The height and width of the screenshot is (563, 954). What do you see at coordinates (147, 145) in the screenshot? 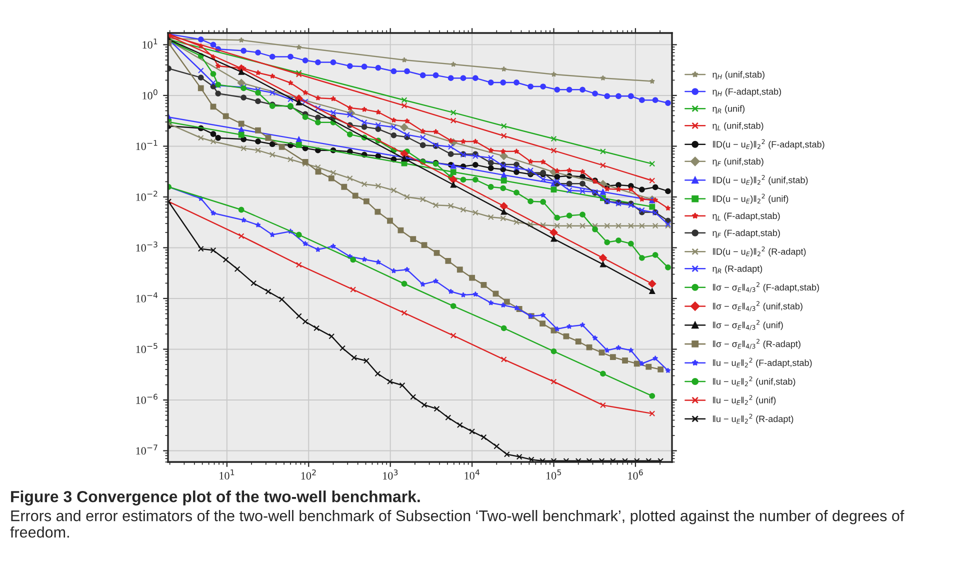
I see `y-tick-label: 10$^{−1}$` at bounding box center [147, 145].